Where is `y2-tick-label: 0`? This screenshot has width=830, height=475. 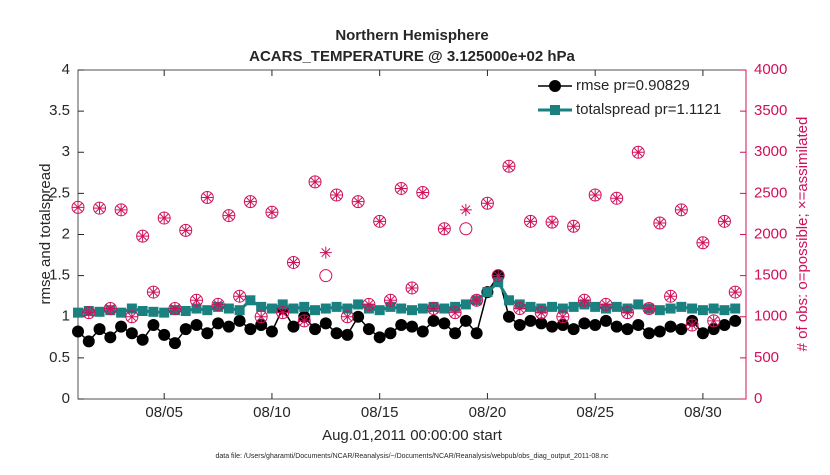 y2-tick-label: 0 is located at coordinates (758, 398).